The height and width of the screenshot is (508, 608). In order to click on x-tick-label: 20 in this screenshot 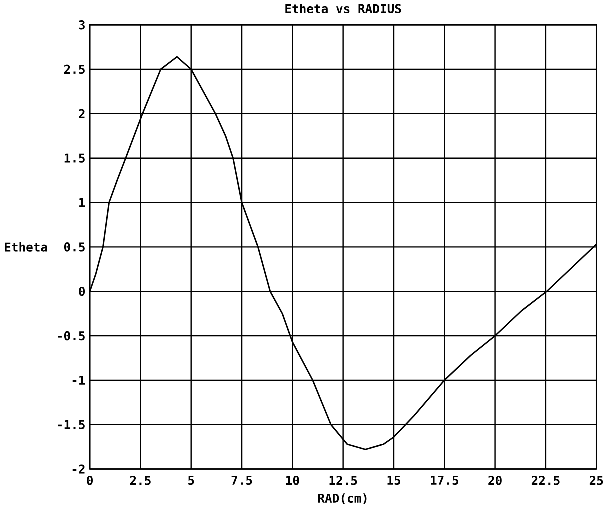, I will do `click(495, 480)`.